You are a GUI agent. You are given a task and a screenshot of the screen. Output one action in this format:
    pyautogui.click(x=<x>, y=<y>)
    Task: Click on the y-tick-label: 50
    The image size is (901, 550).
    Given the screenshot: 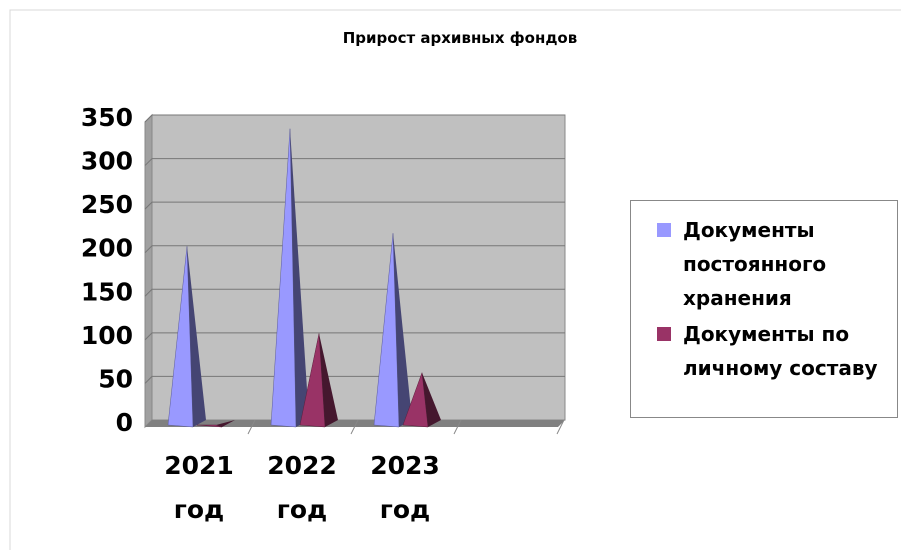 What is the action you would take?
    pyautogui.click(x=115, y=378)
    